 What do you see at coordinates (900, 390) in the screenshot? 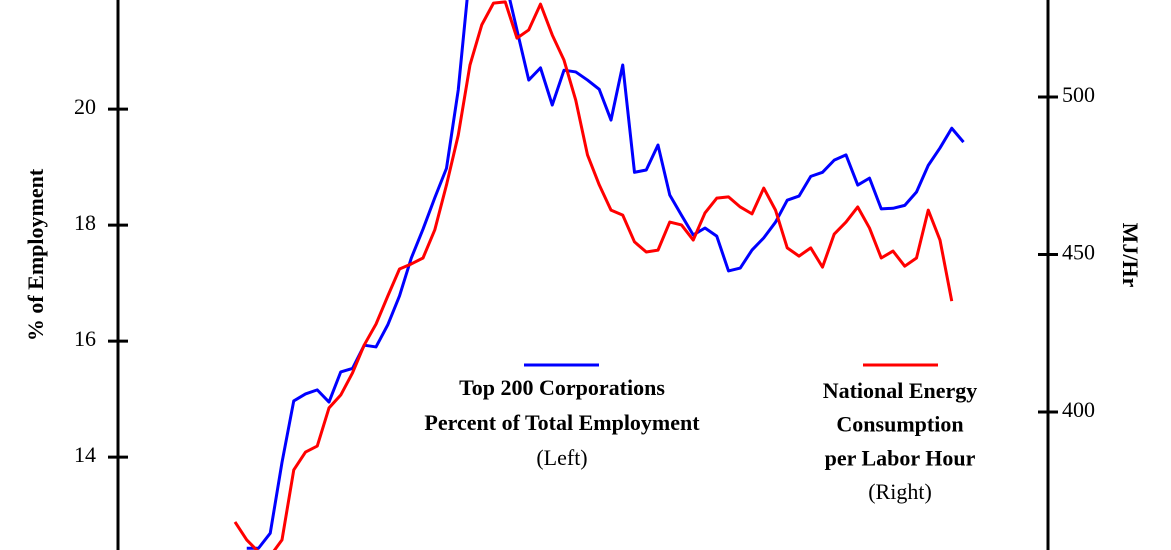
I see `legend-label: National Energy` at bounding box center [900, 390].